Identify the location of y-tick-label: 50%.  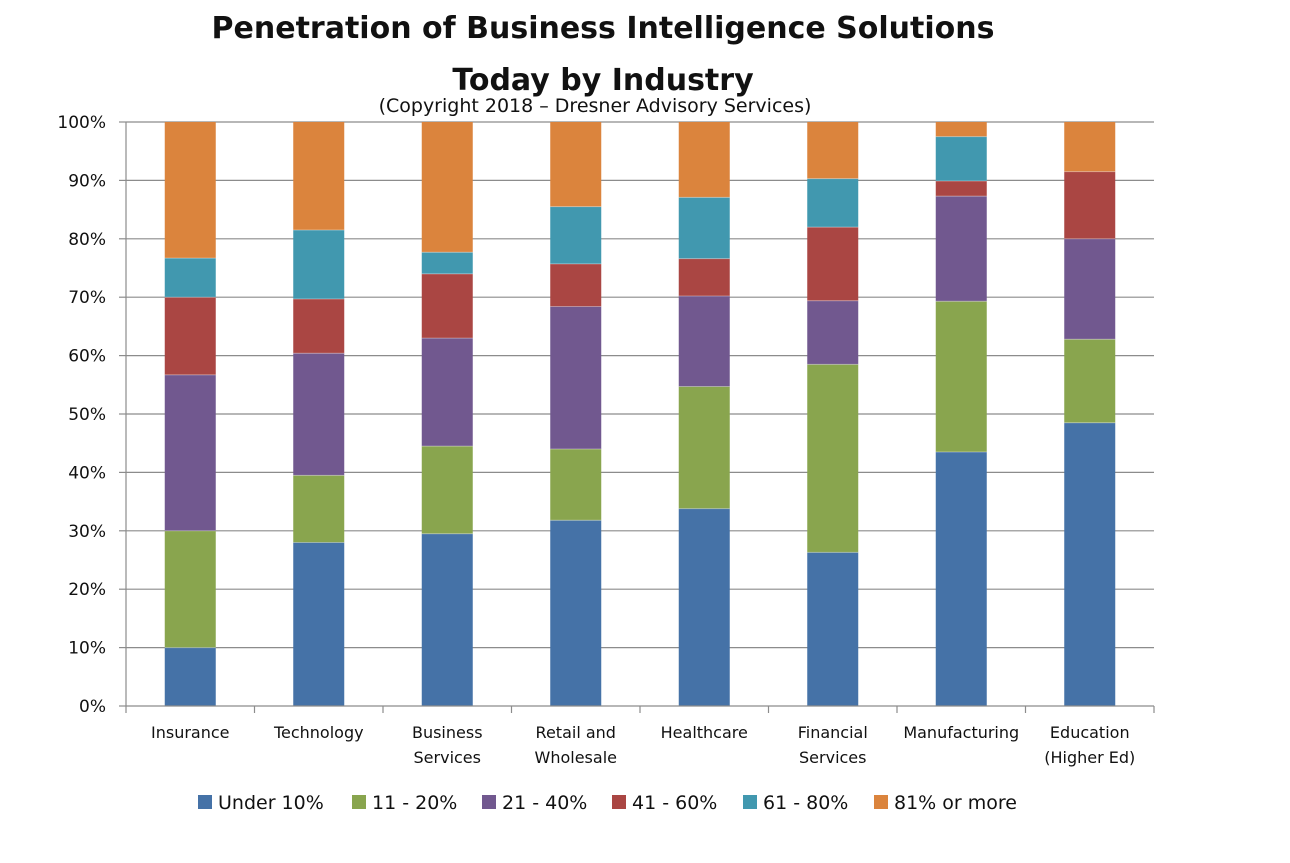
(87, 415).